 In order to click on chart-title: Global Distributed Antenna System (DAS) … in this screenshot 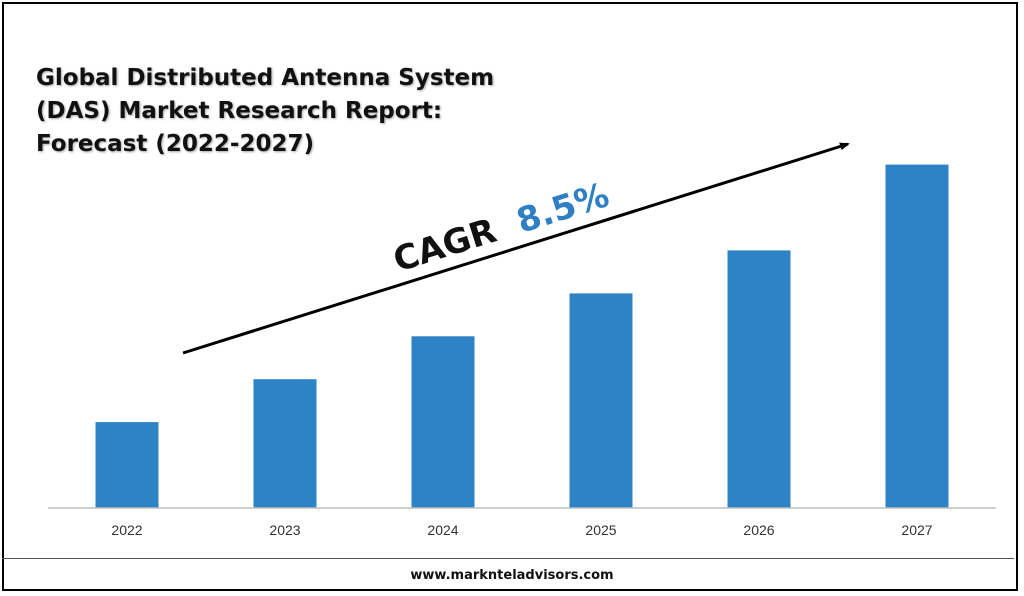, I will do `click(296, 111)`.